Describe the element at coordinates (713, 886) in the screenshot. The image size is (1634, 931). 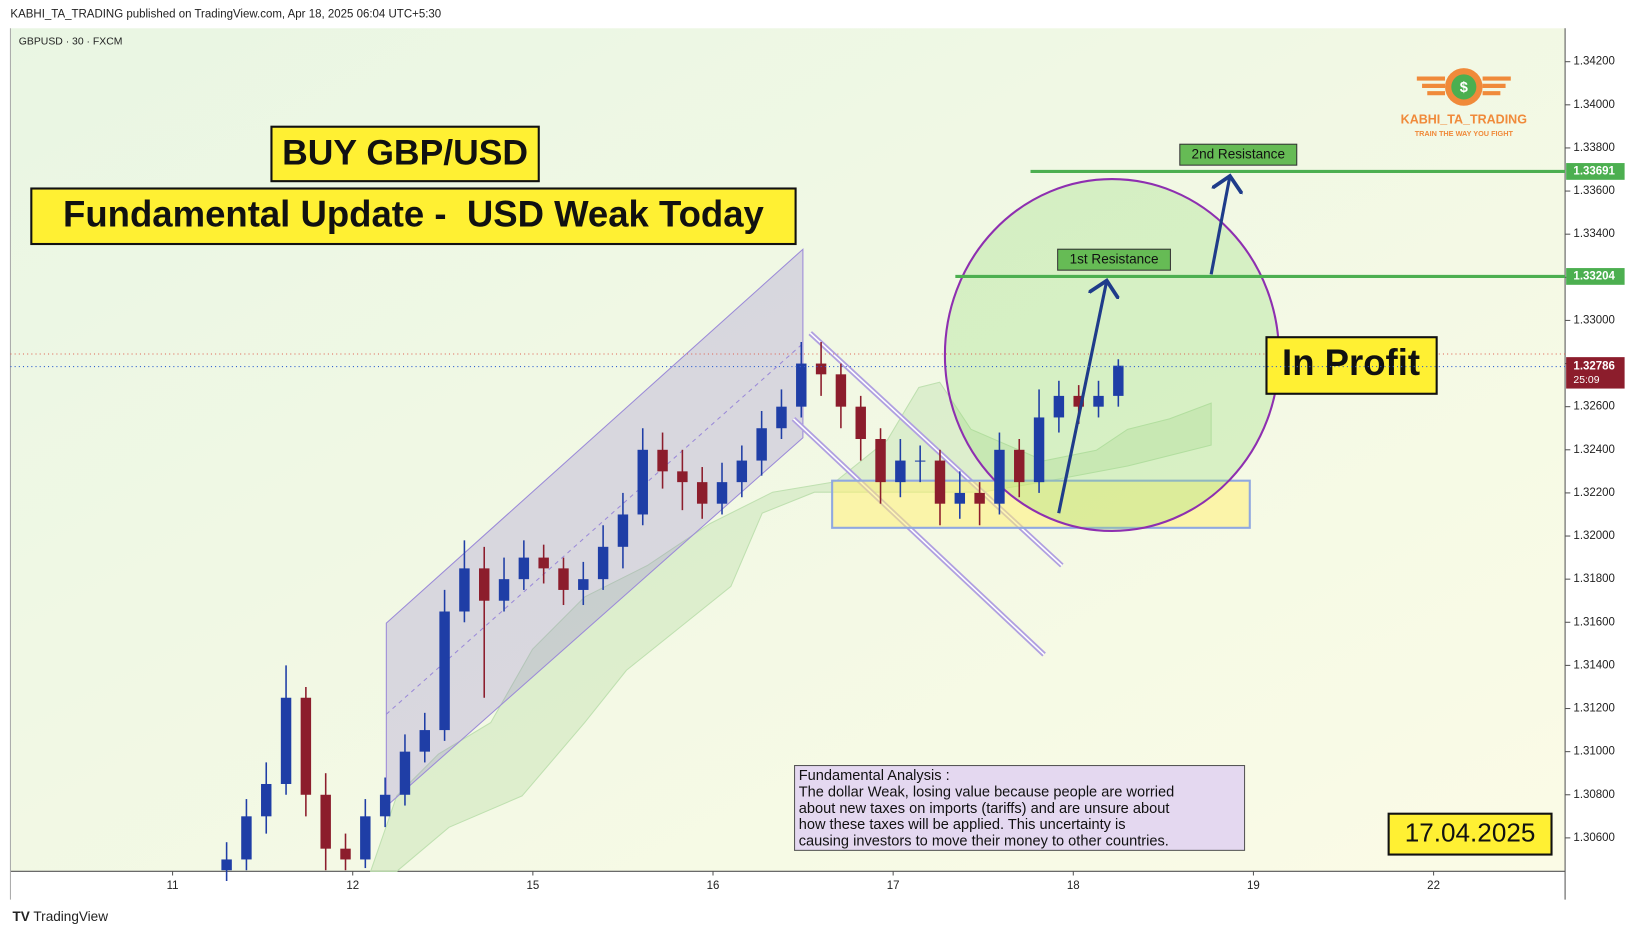
I see `x-tick-label: 16` at that location.